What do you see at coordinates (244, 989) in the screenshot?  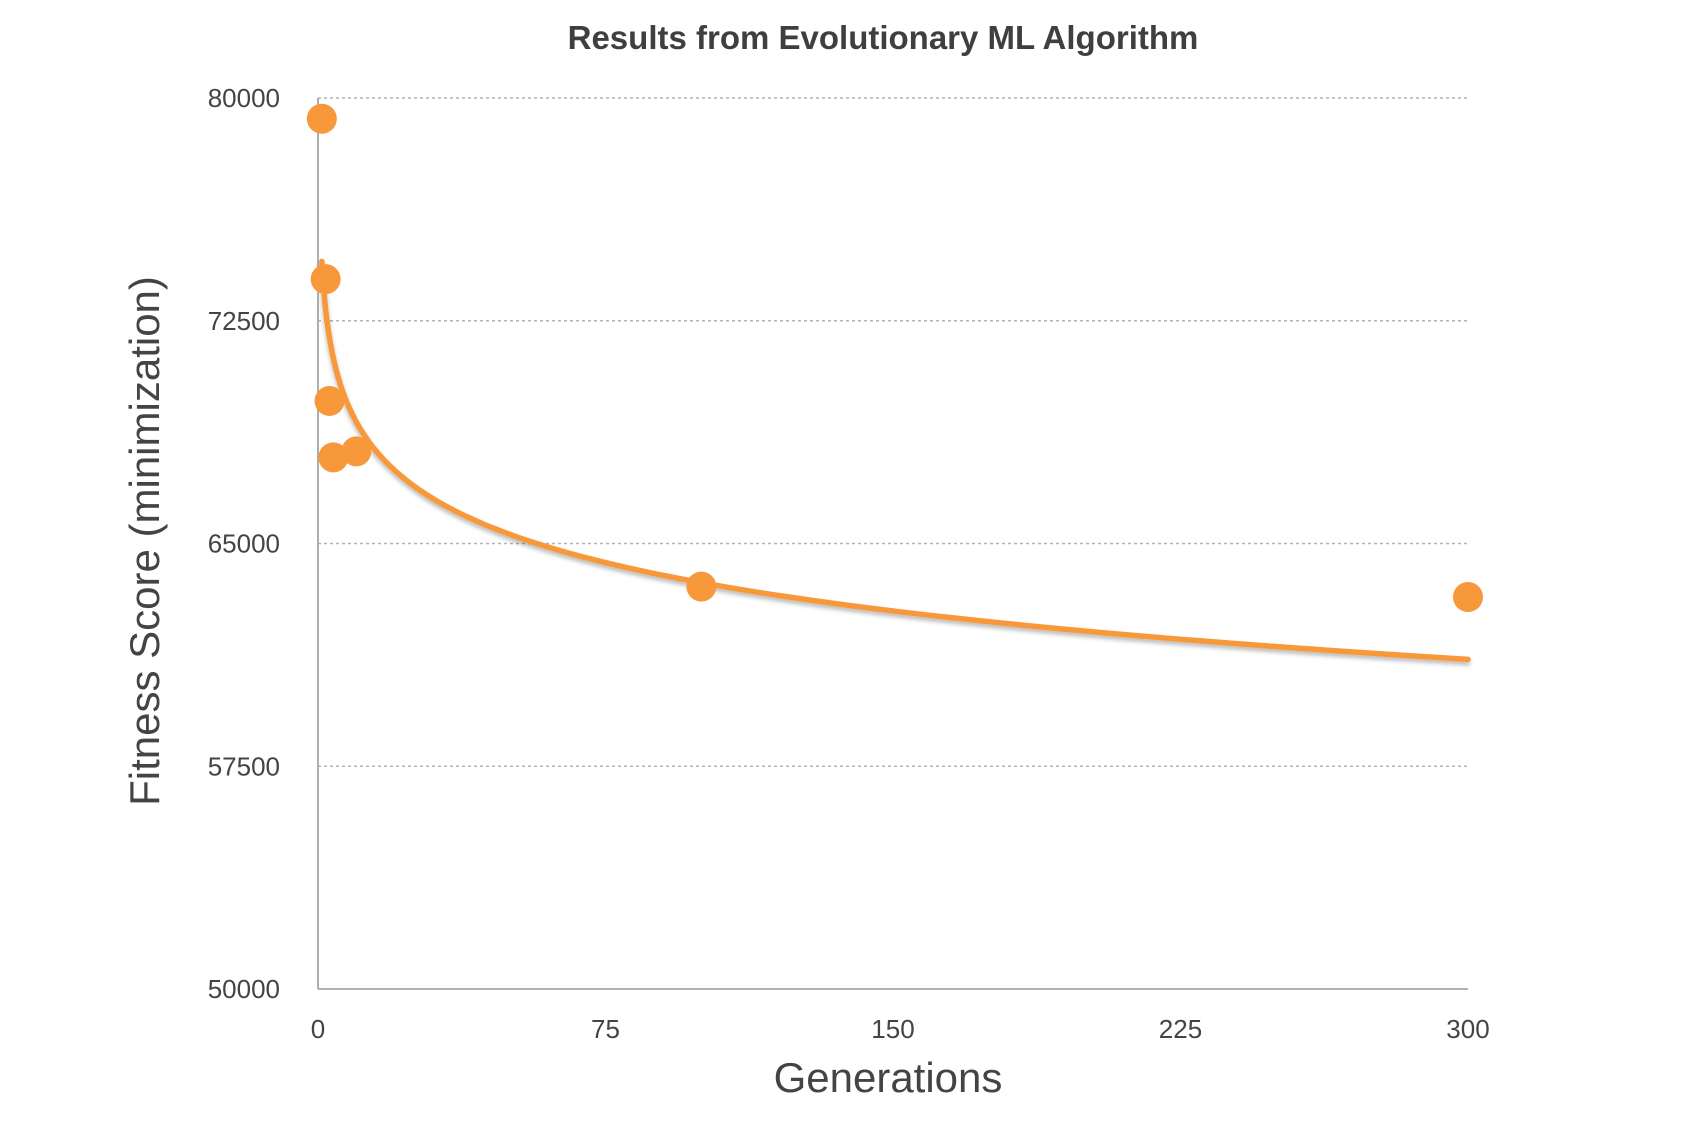 I see `y-tick-label: 50000` at bounding box center [244, 989].